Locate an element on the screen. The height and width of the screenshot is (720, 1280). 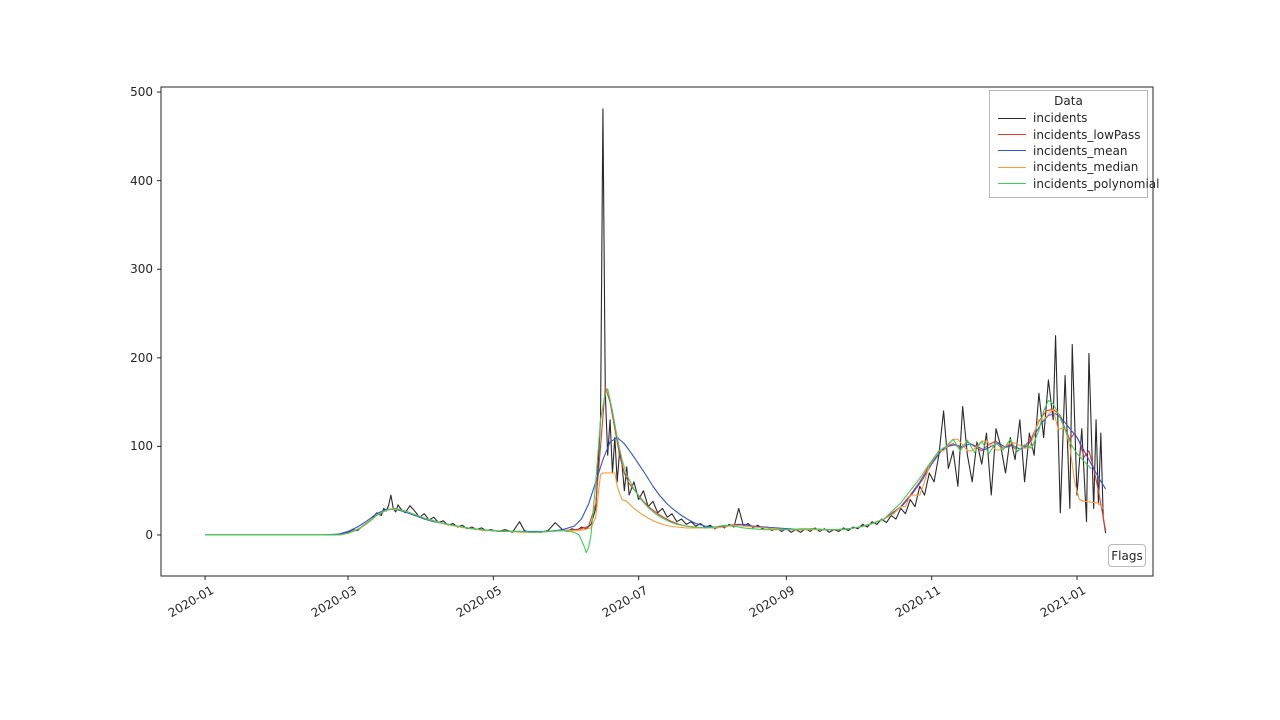
y-tick-label: 500 is located at coordinates (141, 92).